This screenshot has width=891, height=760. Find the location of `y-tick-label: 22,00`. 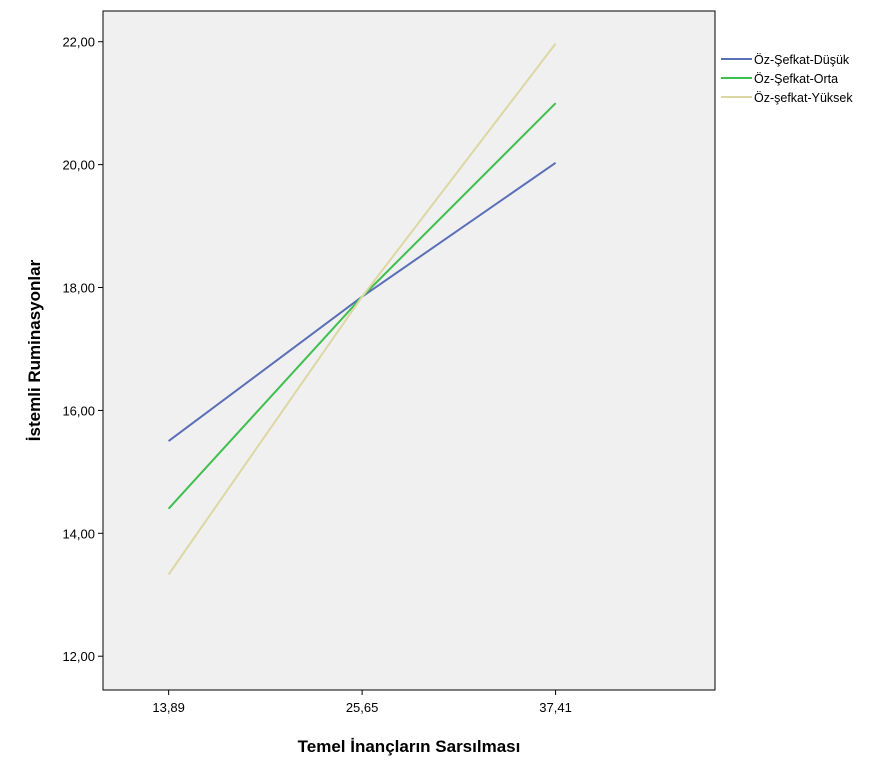

y-tick-label: 22,00 is located at coordinates (78, 42).